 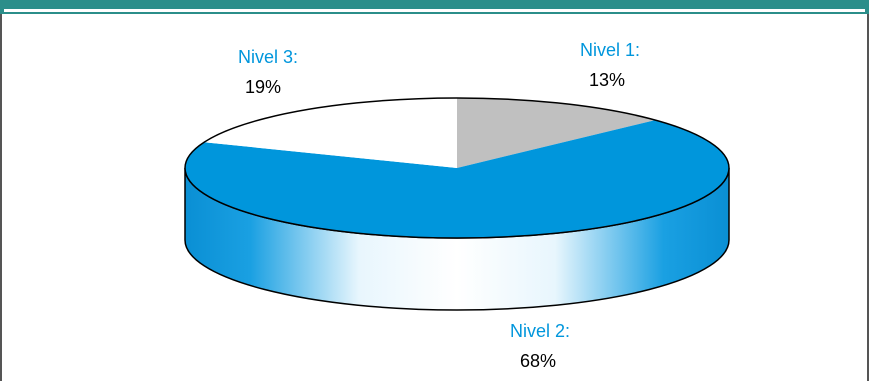 What do you see at coordinates (540, 331) in the screenshot?
I see `label-nivel-2: Nivel 2:` at bounding box center [540, 331].